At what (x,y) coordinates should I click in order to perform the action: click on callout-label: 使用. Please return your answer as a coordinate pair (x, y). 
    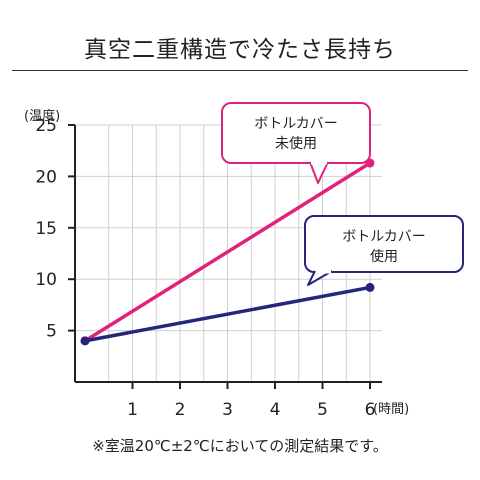
    Looking at the image, I should click on (384, 256).